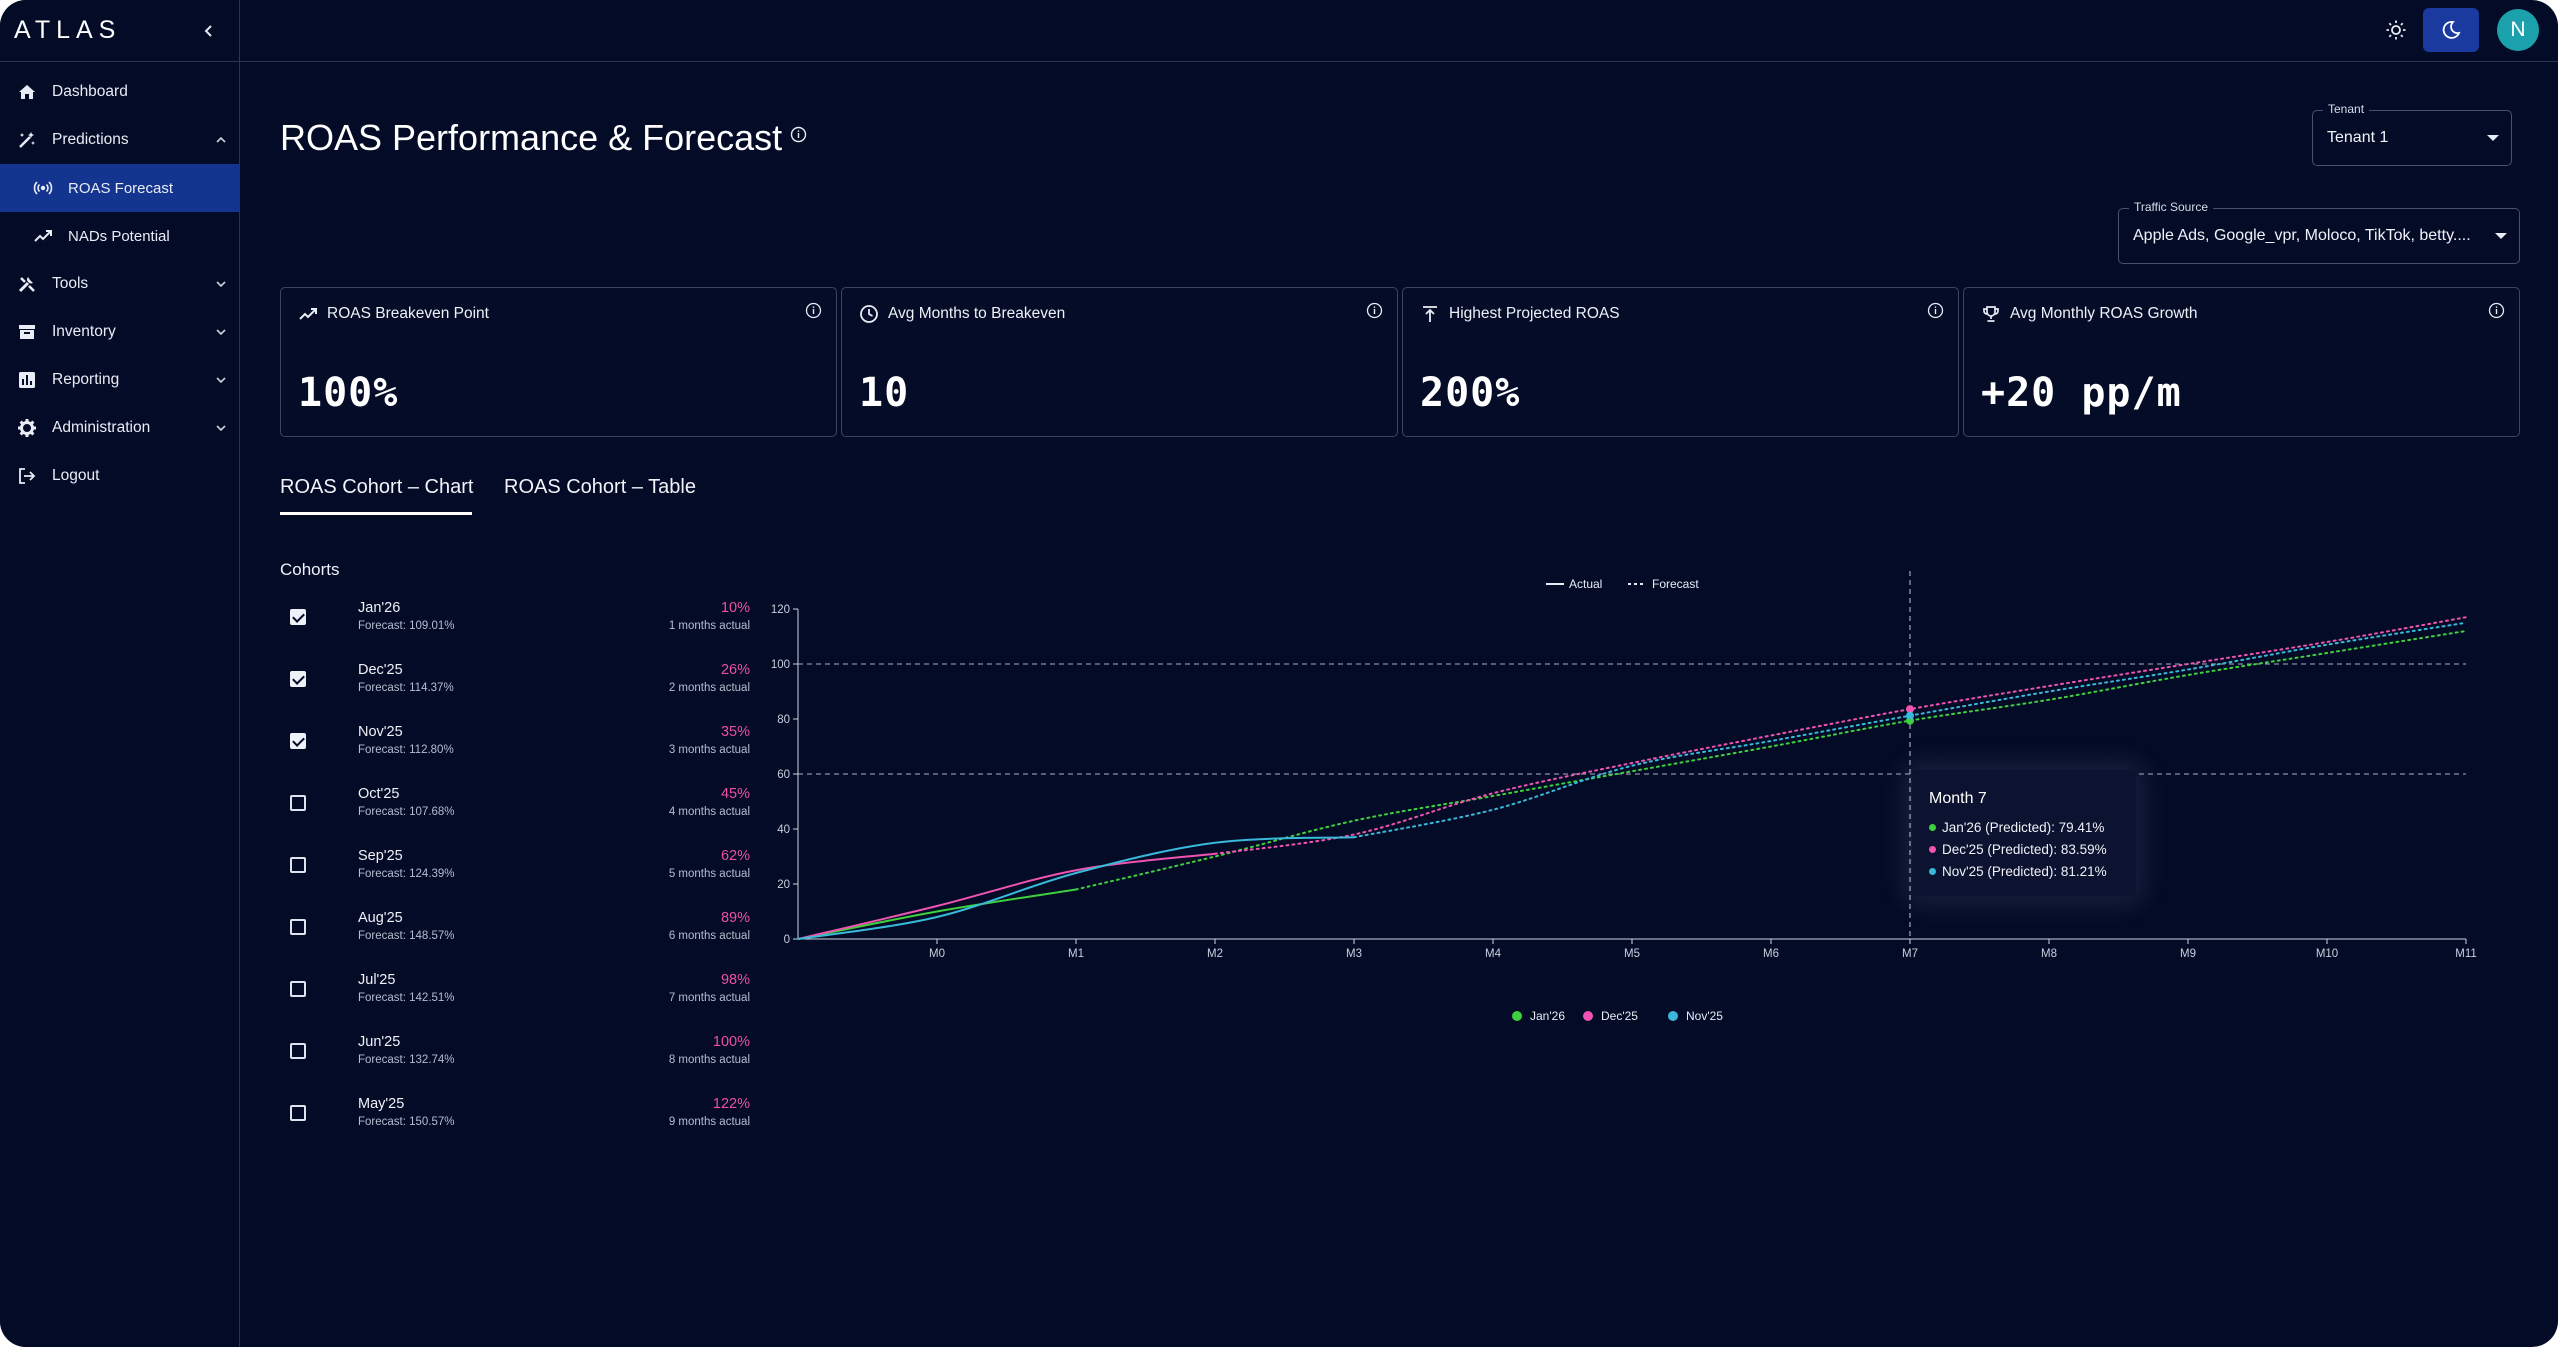 The height and width of the screenshot is (1347, 2558). I want to click on chevron-up-icon, so click(221, 140).